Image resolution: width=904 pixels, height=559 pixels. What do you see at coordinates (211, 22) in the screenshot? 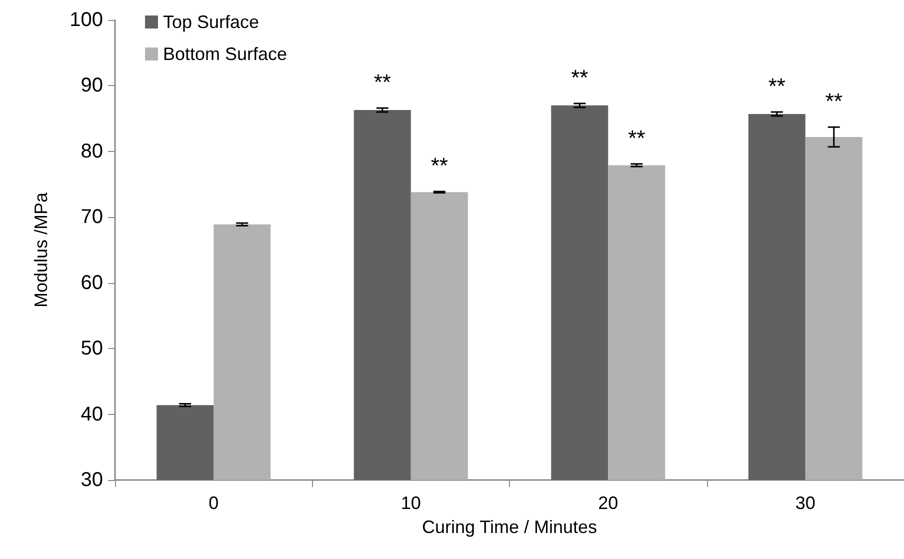
I see `legend-label: Top Surface` at bounding box center [211, 22].